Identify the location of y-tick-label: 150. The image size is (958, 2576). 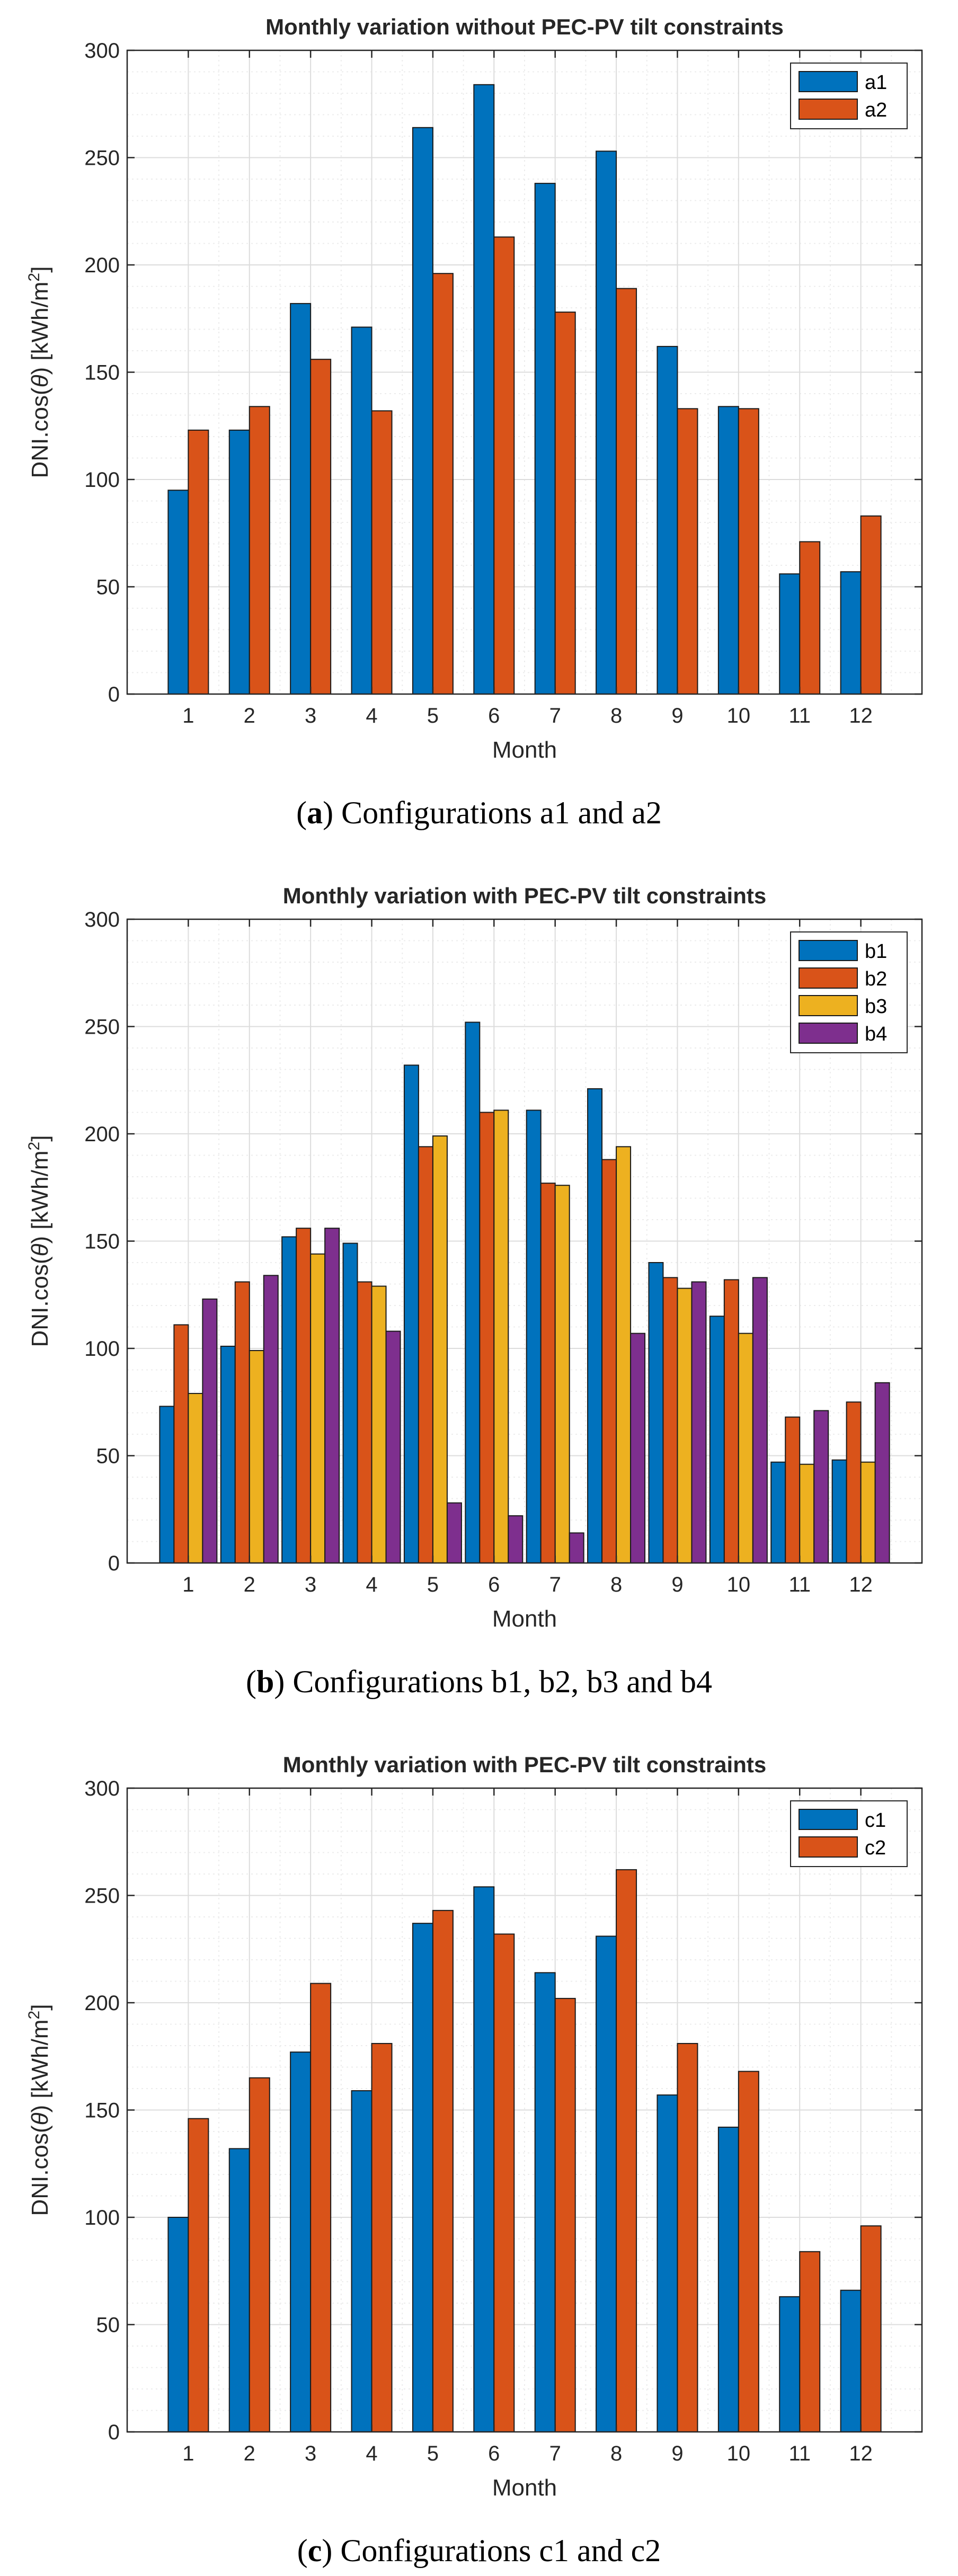
(102, 2110).